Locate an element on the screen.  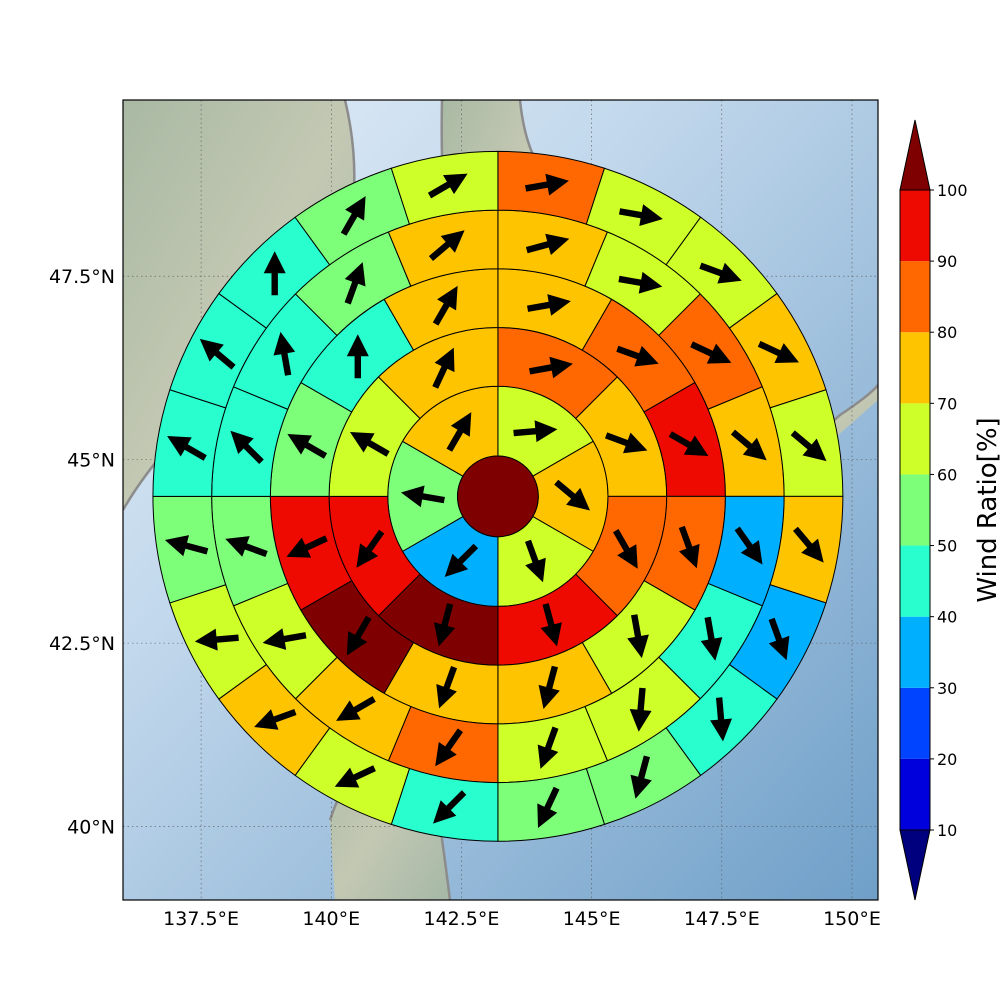
lat-tick-label: 40°N is located at coordinates (91, 828).